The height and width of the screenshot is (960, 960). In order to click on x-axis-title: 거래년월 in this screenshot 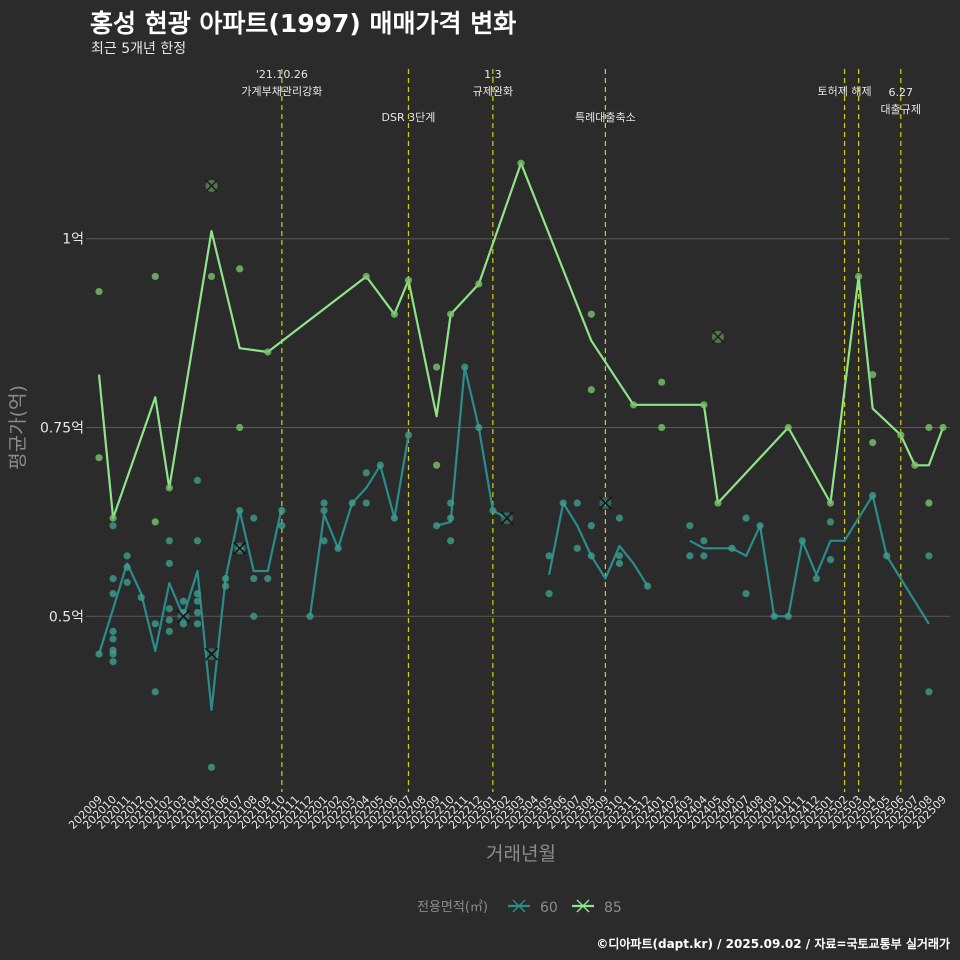, I will do `click(521, 854)`.